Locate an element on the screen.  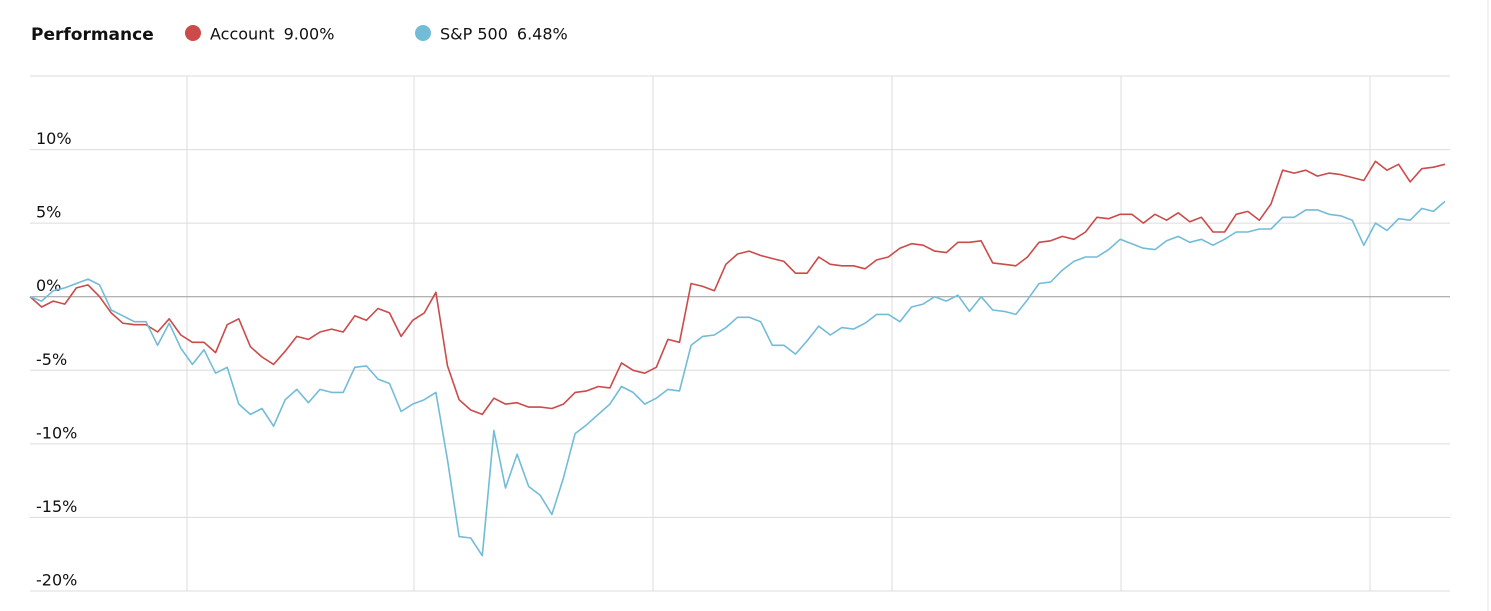
chart-title: Performance is located at coordinates (92, 35).